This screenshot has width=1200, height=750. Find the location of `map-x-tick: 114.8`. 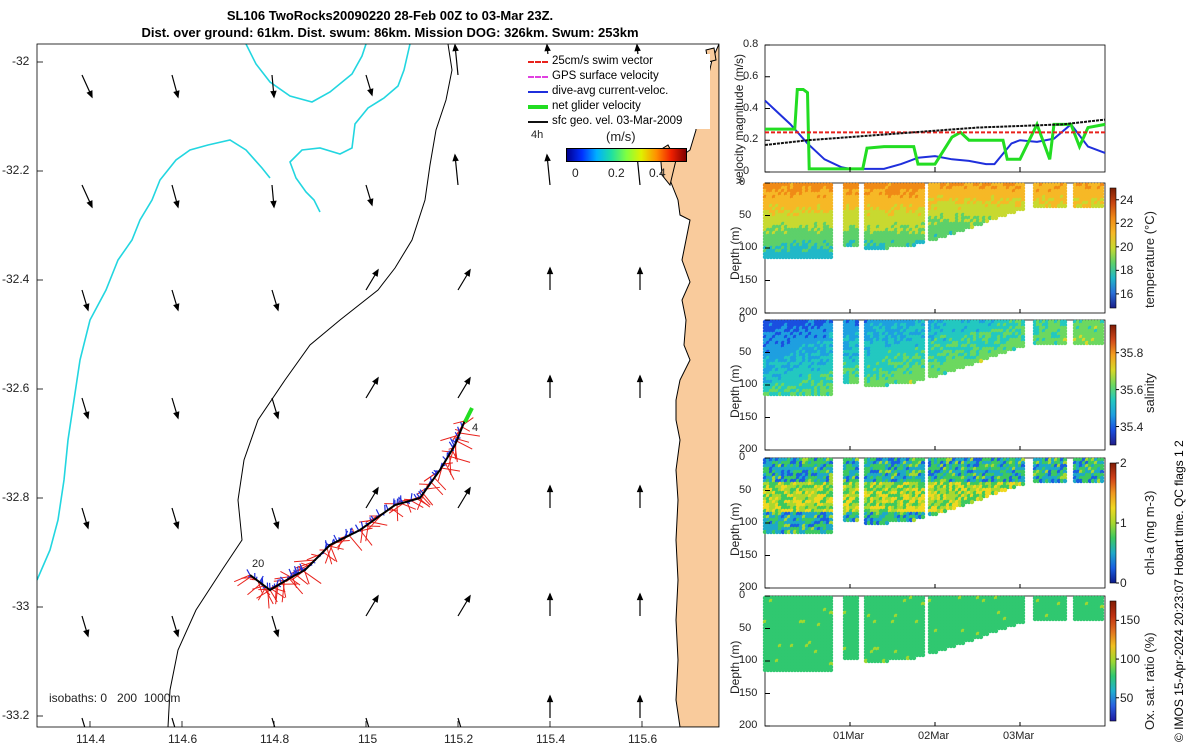

map-x-tick: 114.8 is located at coordinates (275, 739).